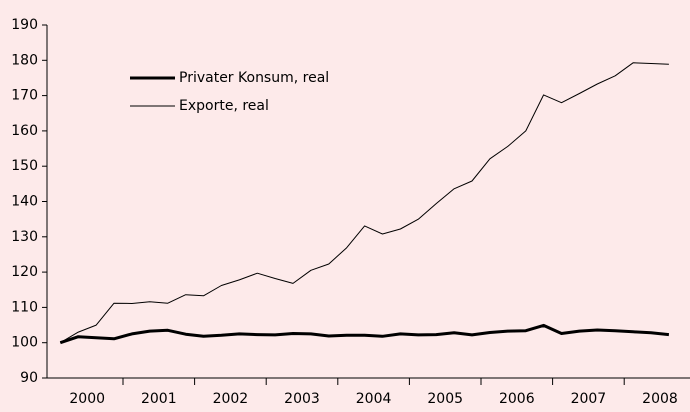  What do you see at coordinates (24, 60) in the screenshot?
I see `y-tick-label: 180` at bounding box center [24, 60].